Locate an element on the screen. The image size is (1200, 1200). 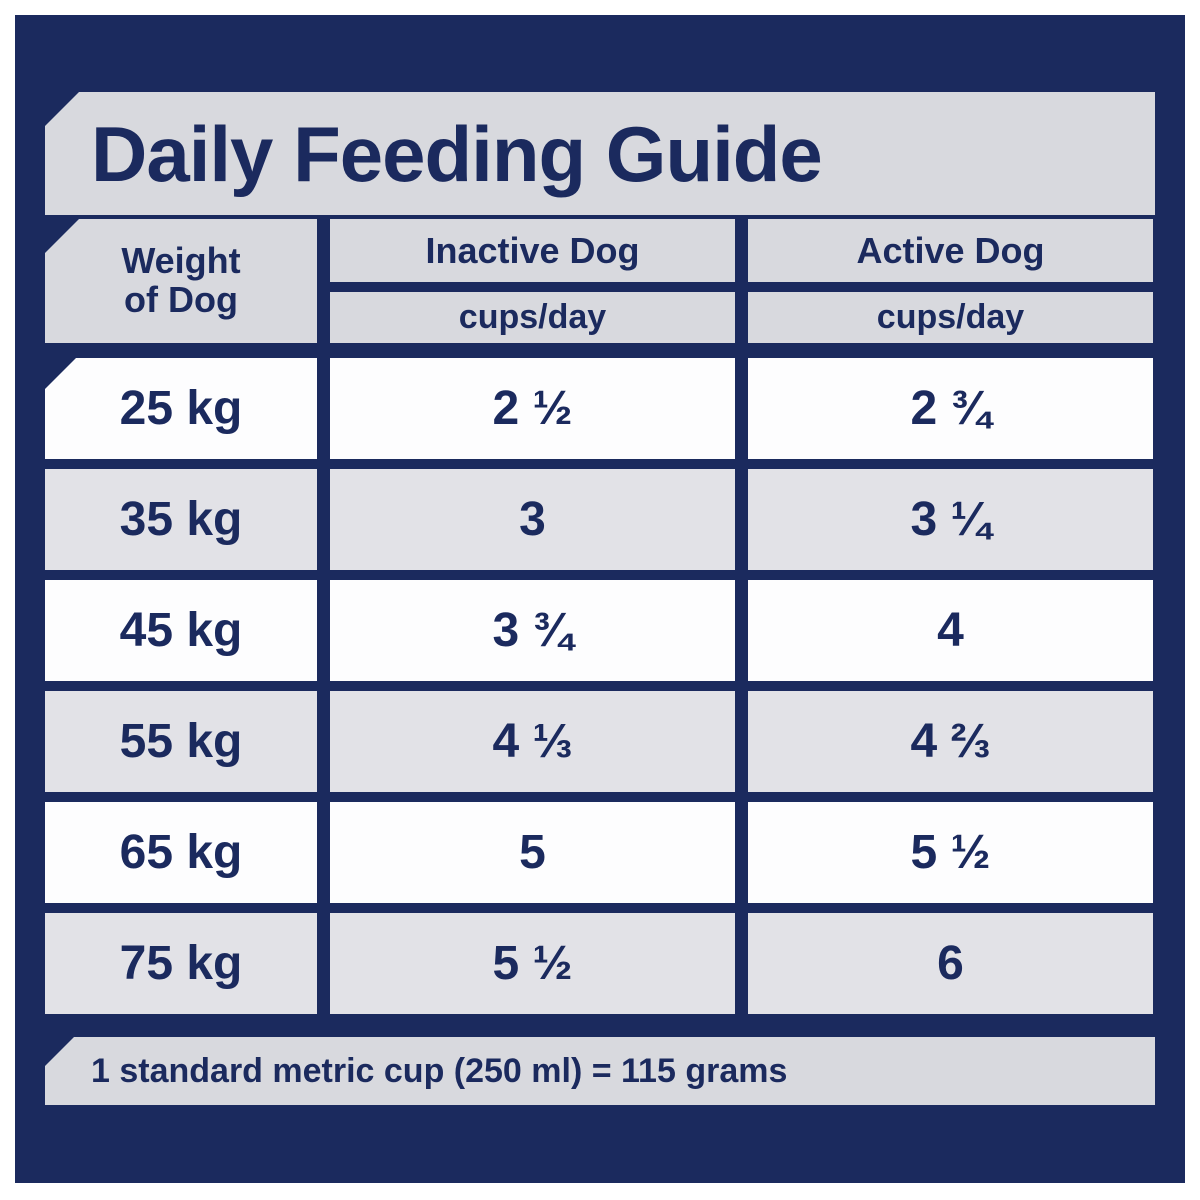
active-cups-cell: 6 is located at coordinates (950, 963).